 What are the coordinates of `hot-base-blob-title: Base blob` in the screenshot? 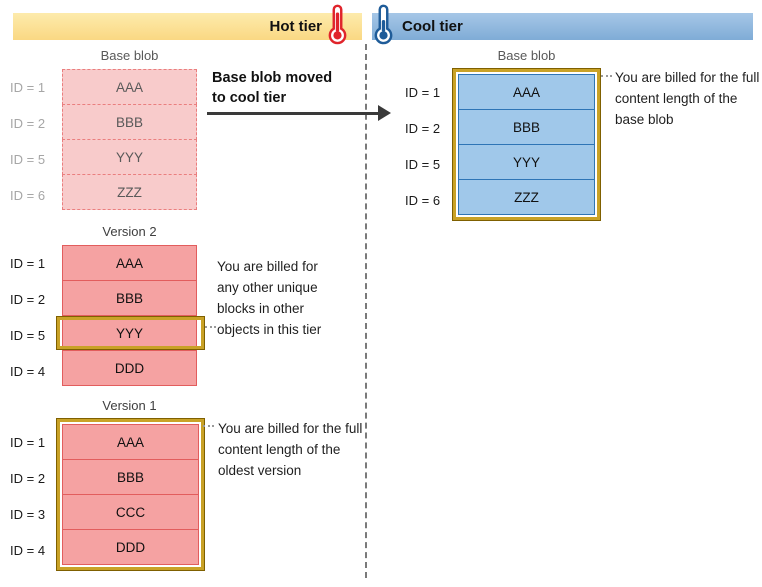 It's located at (129, 55).